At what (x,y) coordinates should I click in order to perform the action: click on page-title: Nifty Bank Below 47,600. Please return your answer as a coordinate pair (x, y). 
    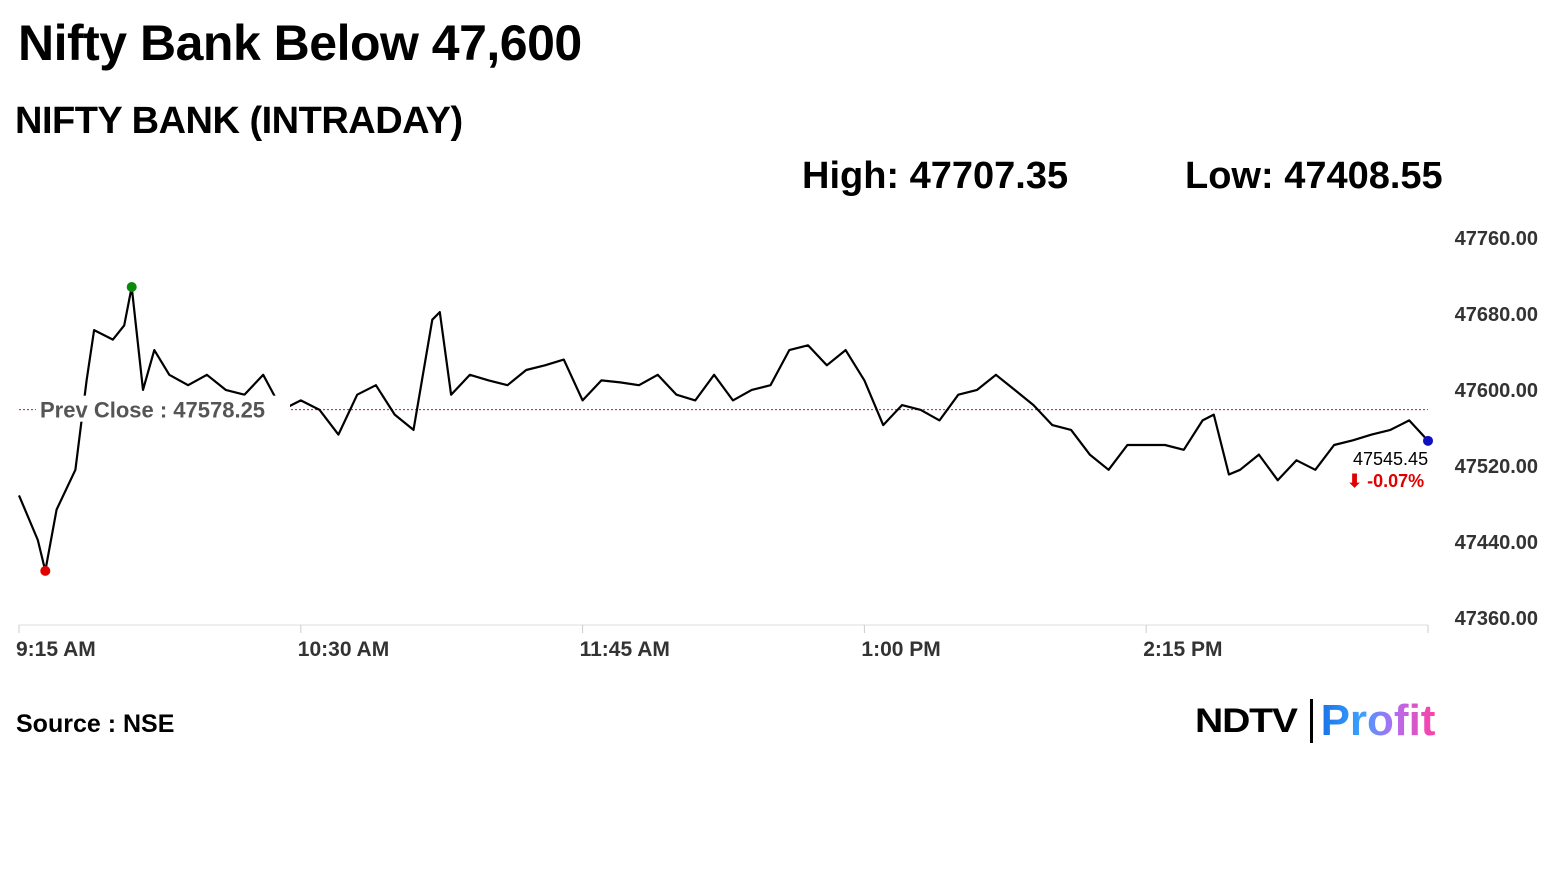
    Looking at the image, I should click on (300, 43).